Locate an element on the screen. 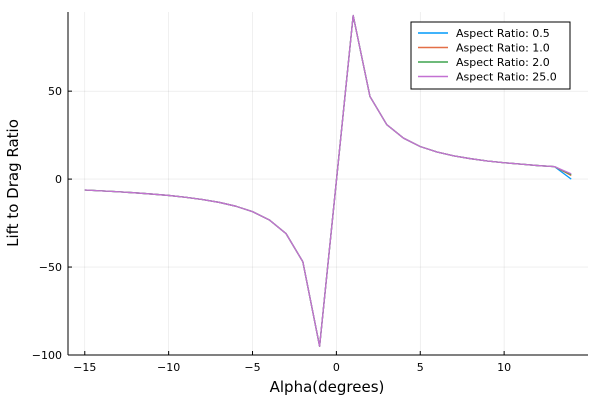  x-axis-title: Alpha(degrees) is located at coordinates (327, 387).